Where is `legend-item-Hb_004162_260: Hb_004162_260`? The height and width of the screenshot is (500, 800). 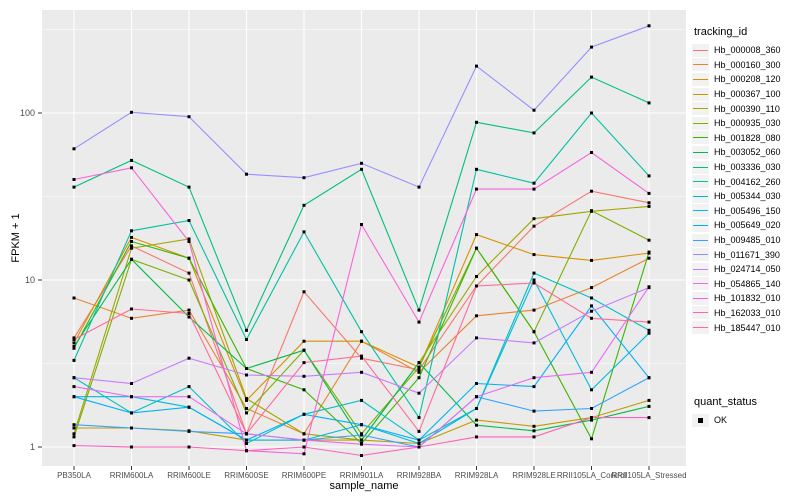 legend-item-Hb_004162_260: Hb_004162_260 is located at coordinates (745, 181).